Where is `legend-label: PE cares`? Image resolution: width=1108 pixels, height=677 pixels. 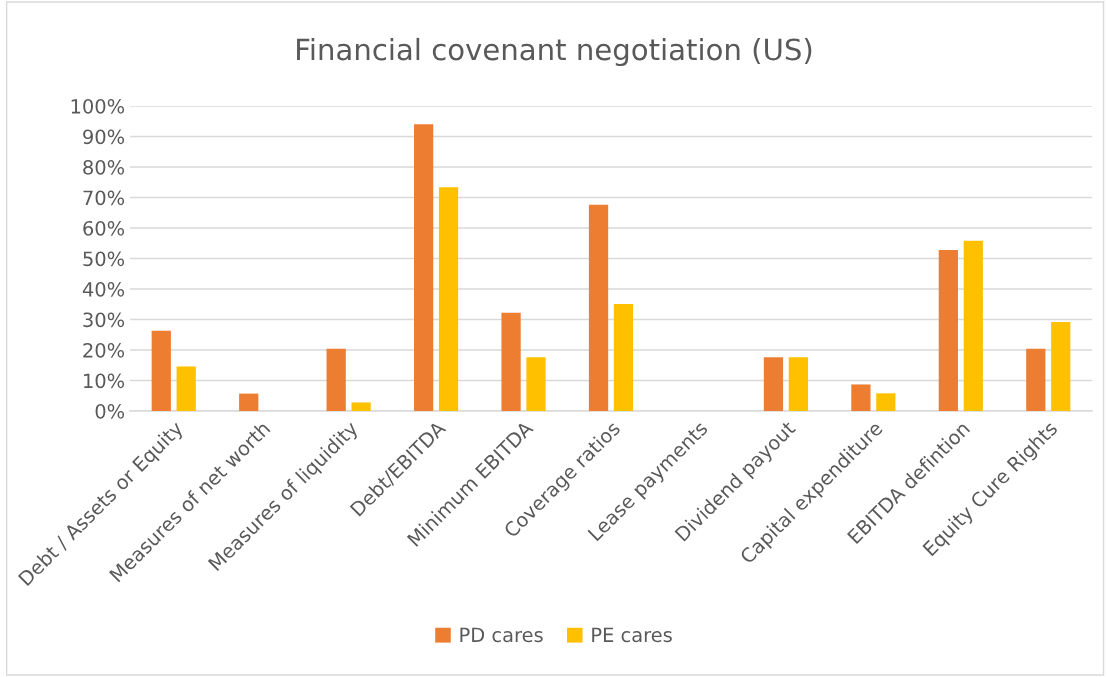
legend-label: PE cares is located at coordinates (632, 635).